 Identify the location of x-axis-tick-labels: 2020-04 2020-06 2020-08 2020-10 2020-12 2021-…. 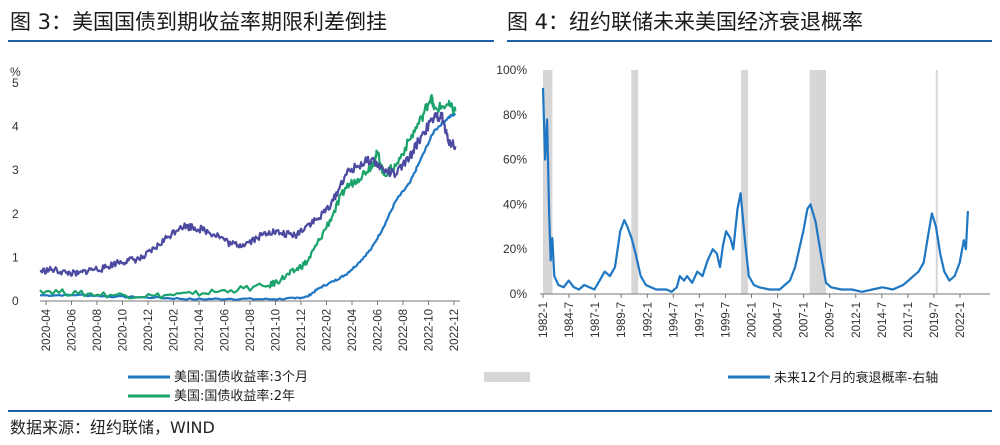
(251, 326).